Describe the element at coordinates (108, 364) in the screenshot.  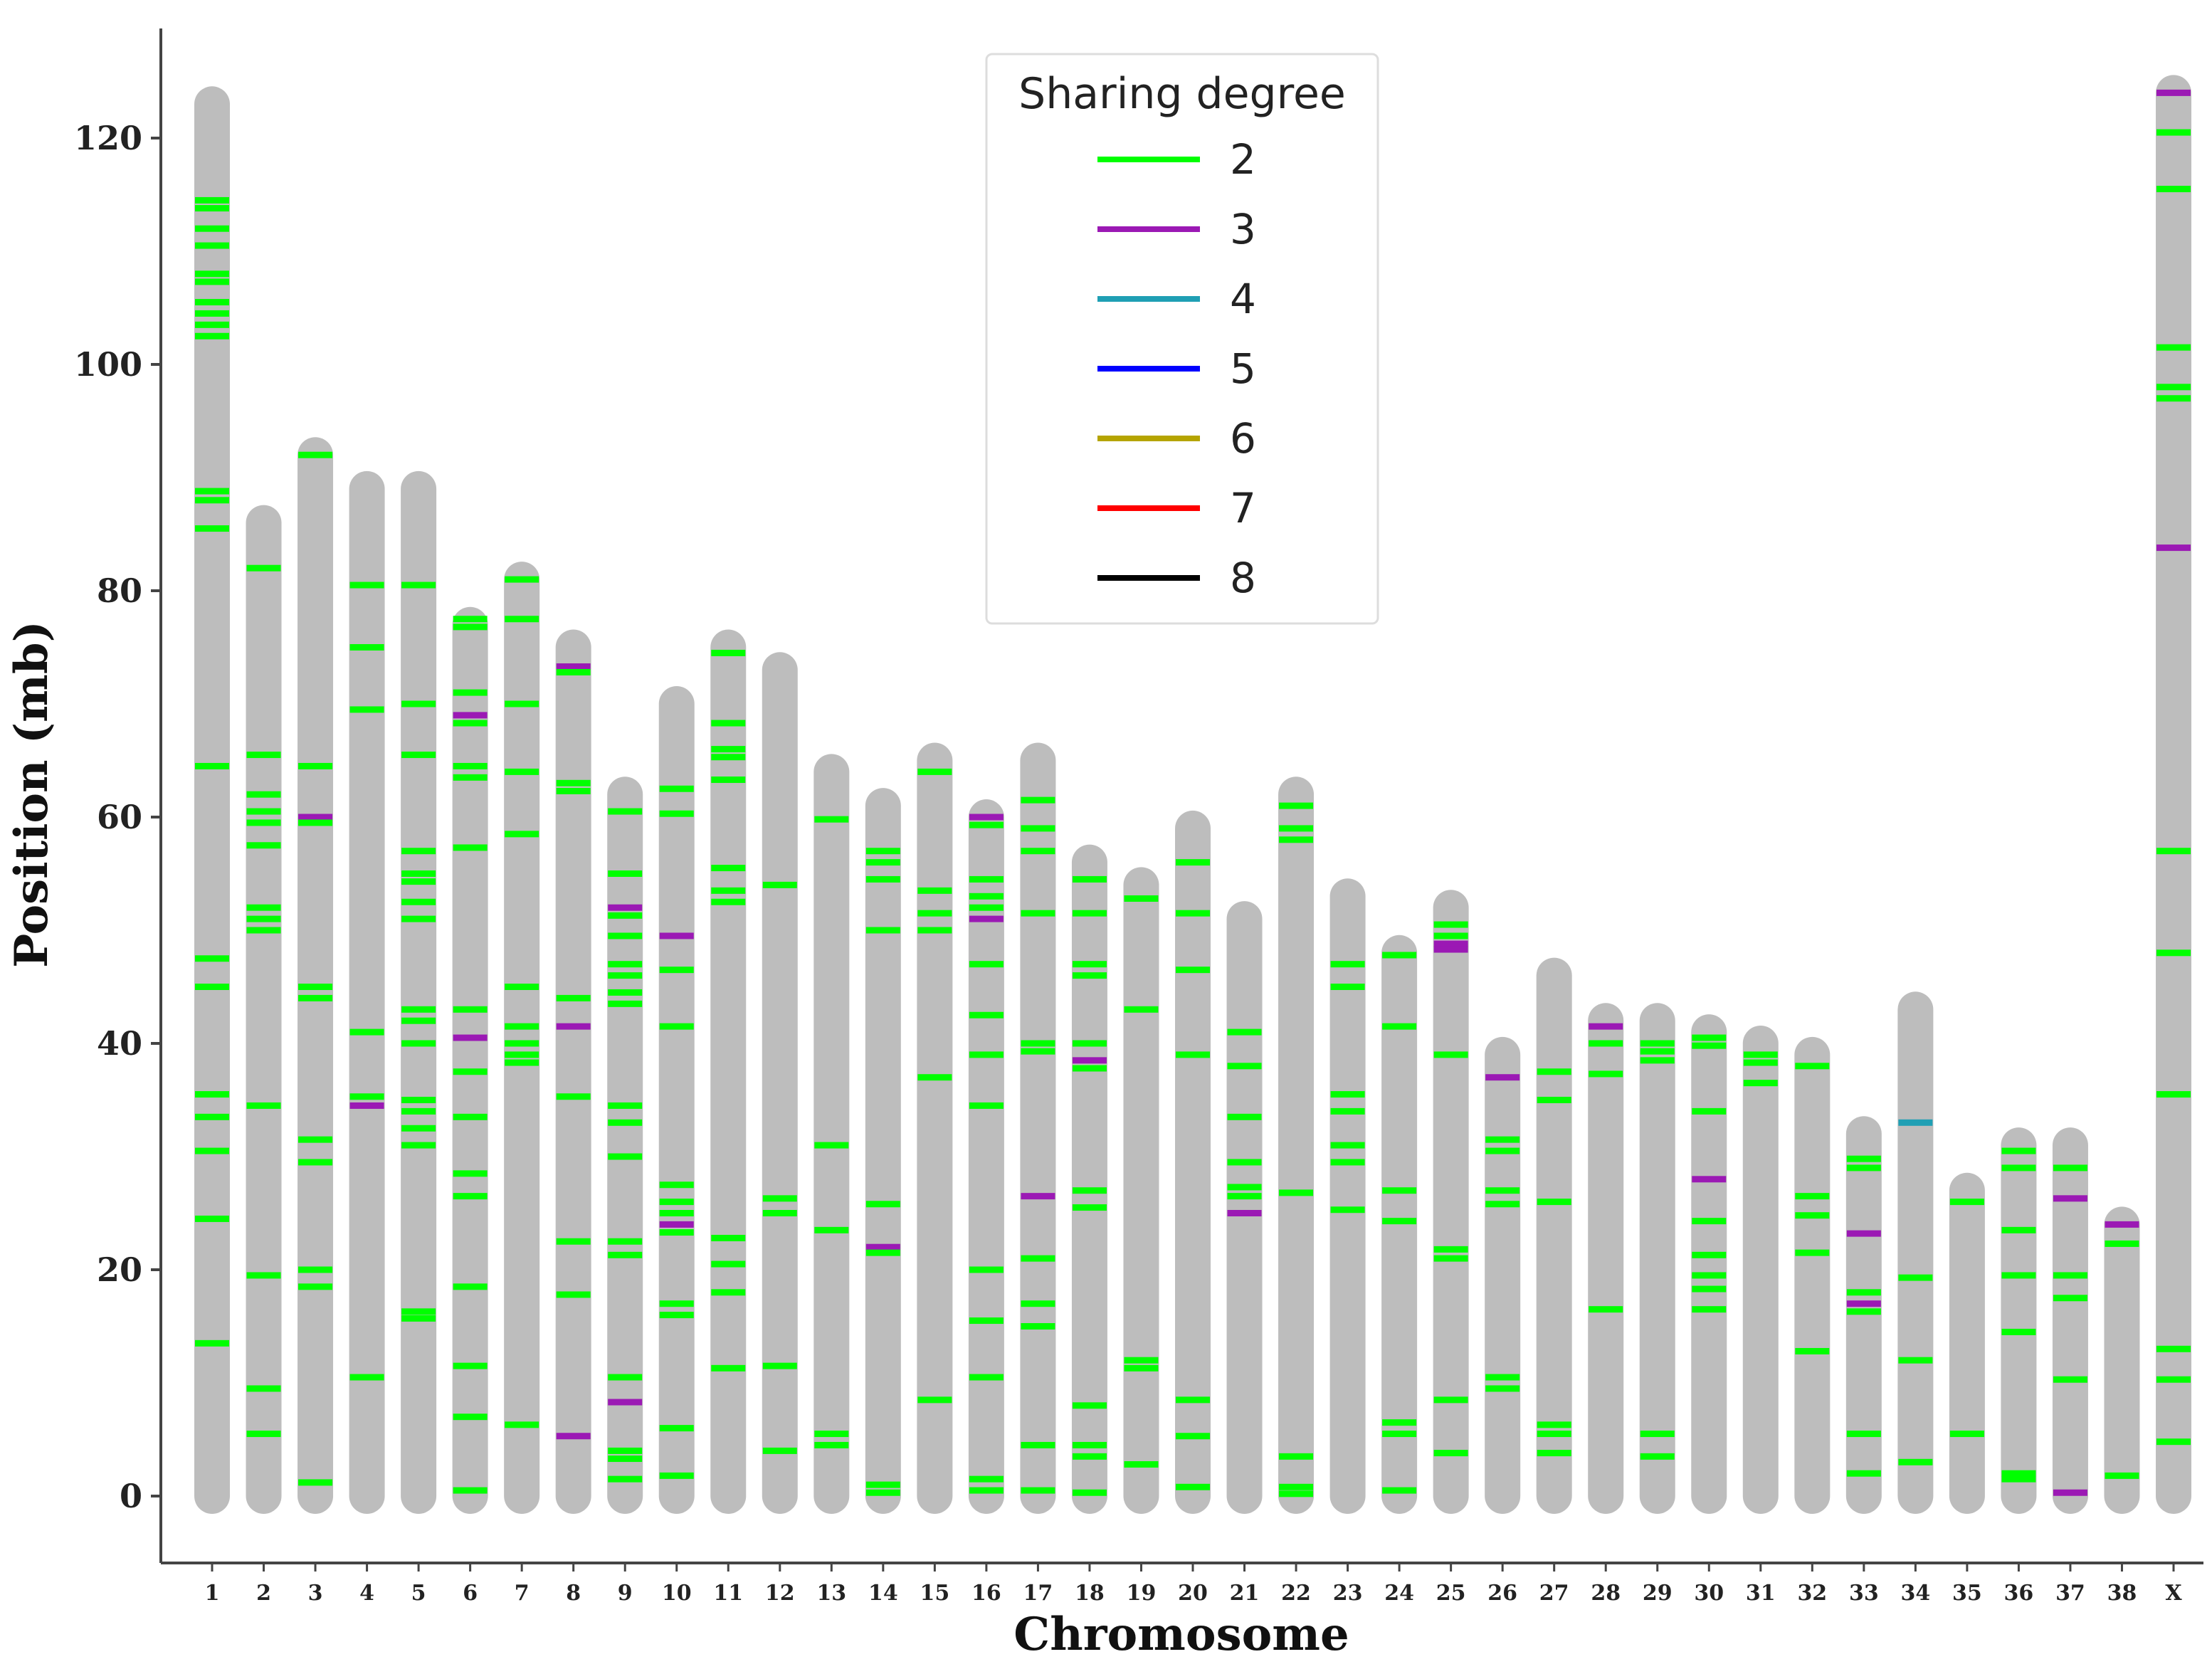
I see `y-tick-label: 100` at that location.